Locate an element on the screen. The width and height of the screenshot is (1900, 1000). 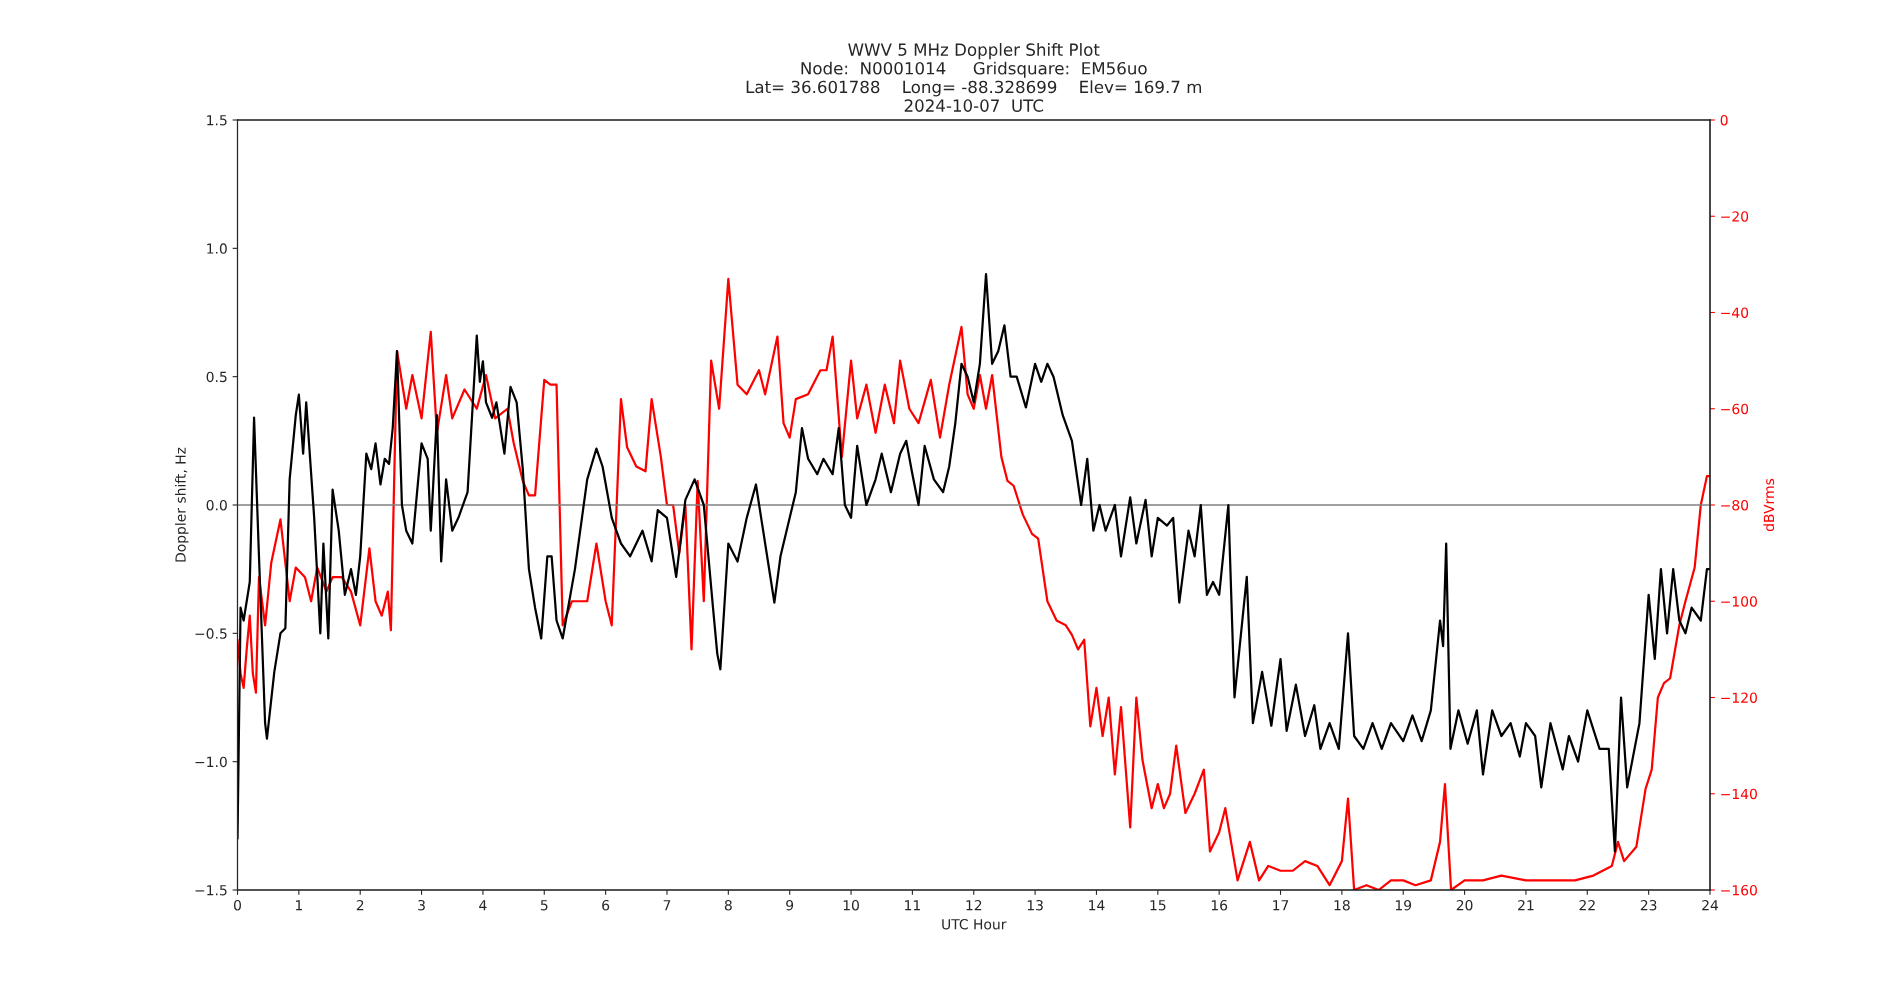
x-tick-label: 13 is located at coordinates (1035, 905).